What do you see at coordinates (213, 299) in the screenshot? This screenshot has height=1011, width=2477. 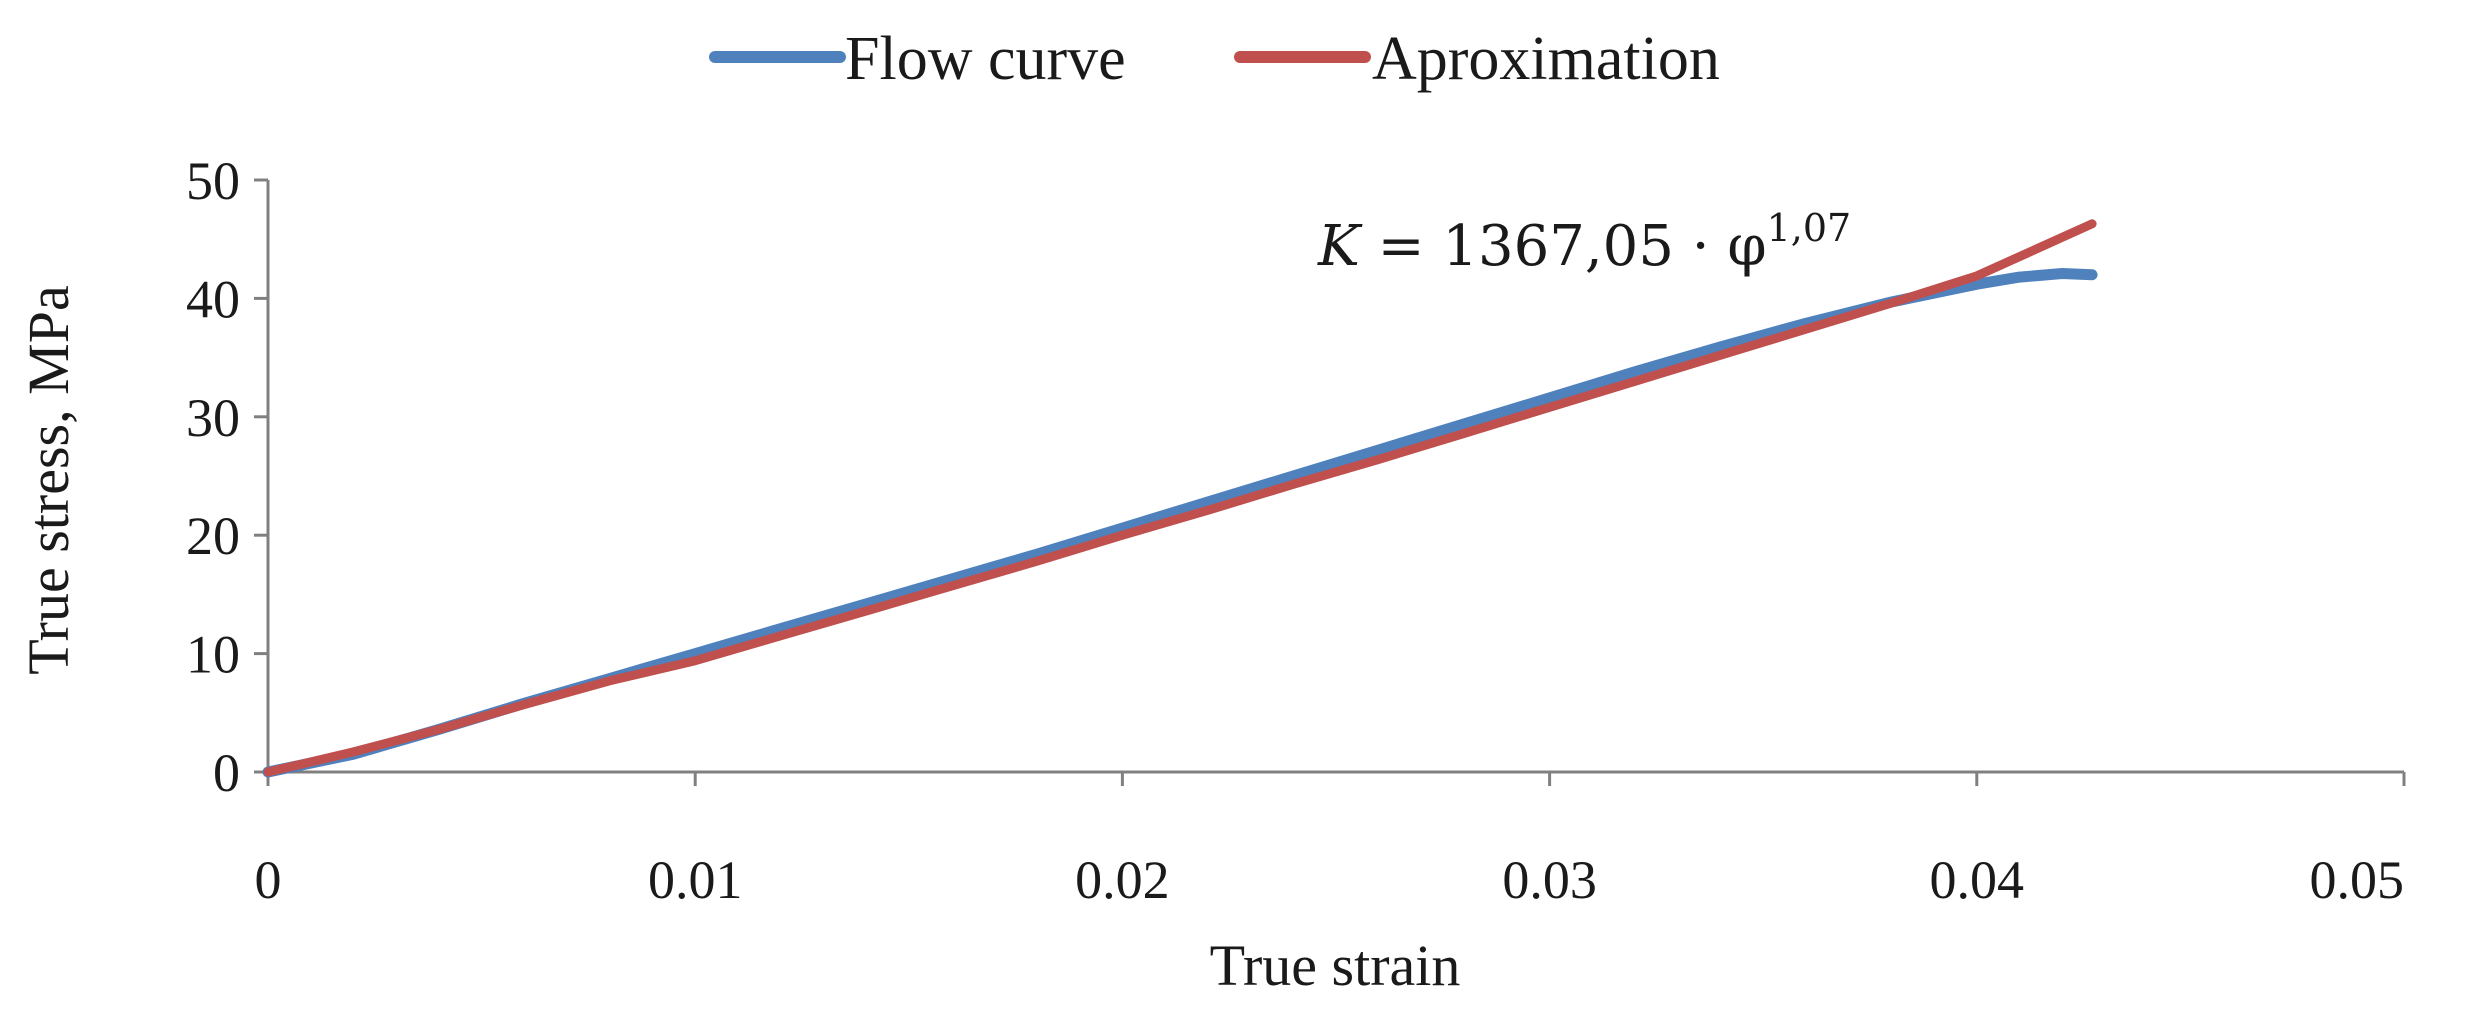 I see `y-tick-label: 40` at bounding box center [213, 299].